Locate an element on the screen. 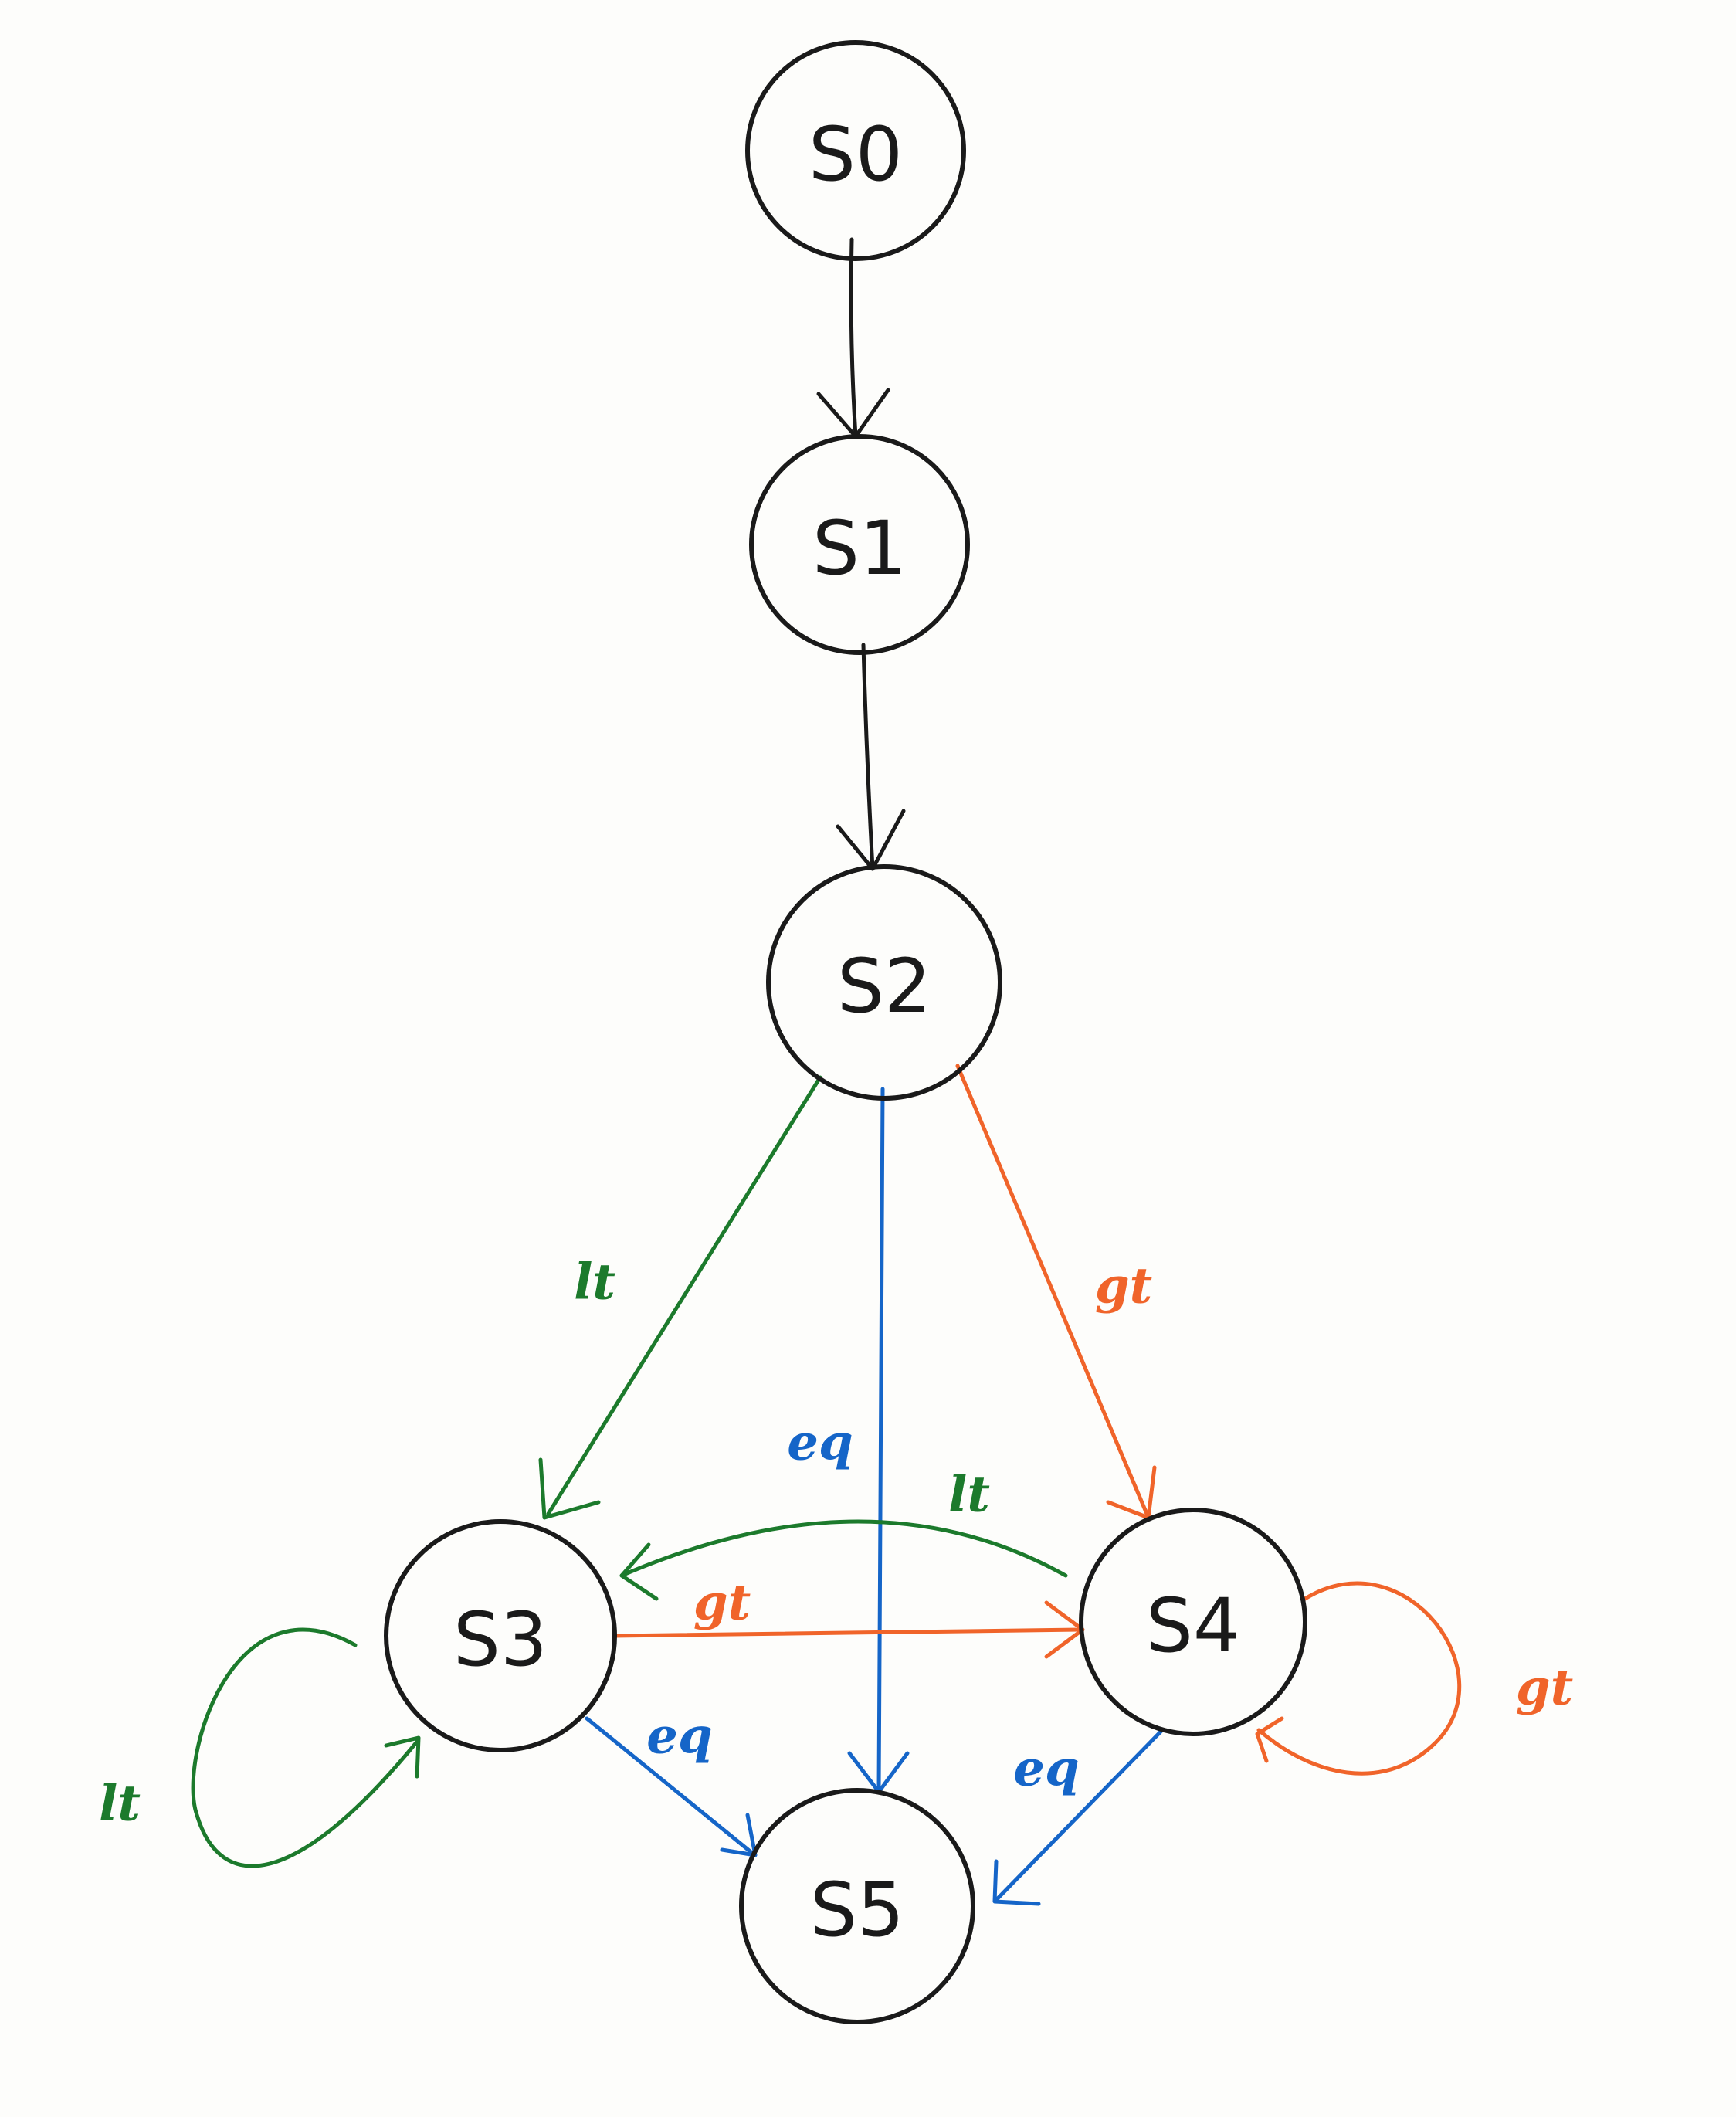  node-s5-circle is located at coordinates (857, 1906).